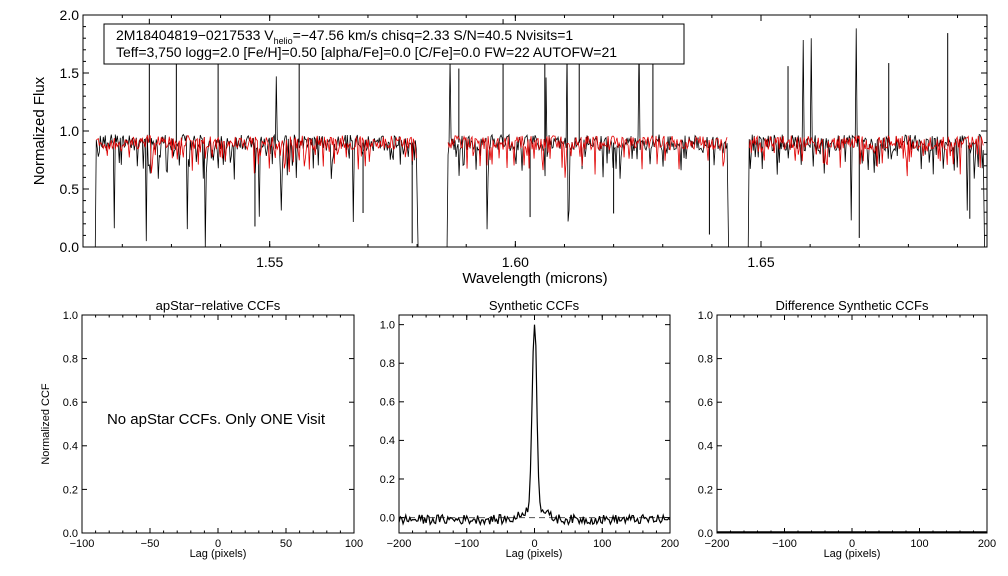  Describe the element at coordinates (70, 359) in the screenshot. I see `apstar-ccf-ytick-label: 0.8` at that location.